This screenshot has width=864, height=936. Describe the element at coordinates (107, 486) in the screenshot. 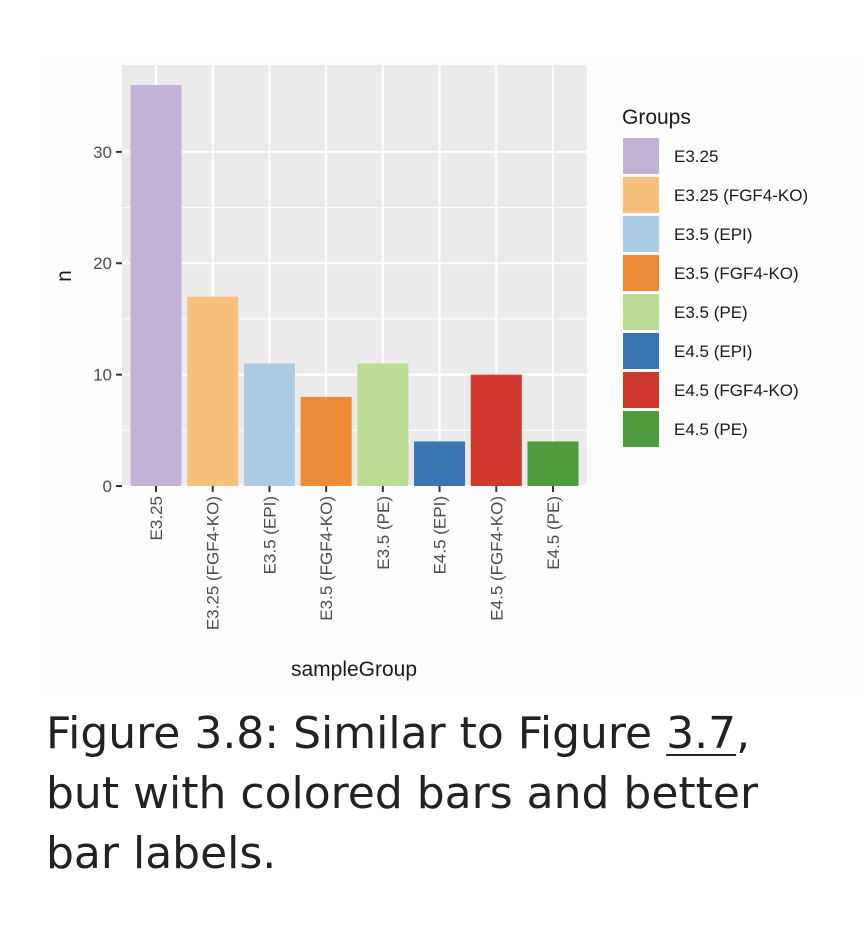

I see `y-tick-label: 0` at that location.